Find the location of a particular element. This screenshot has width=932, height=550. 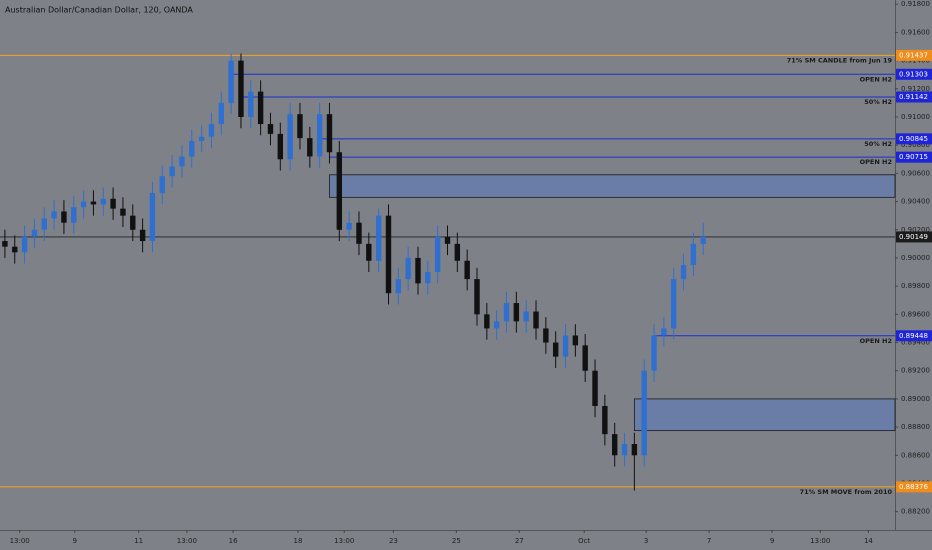

x-tick-label: 16 is located at coordinates (233, 541).